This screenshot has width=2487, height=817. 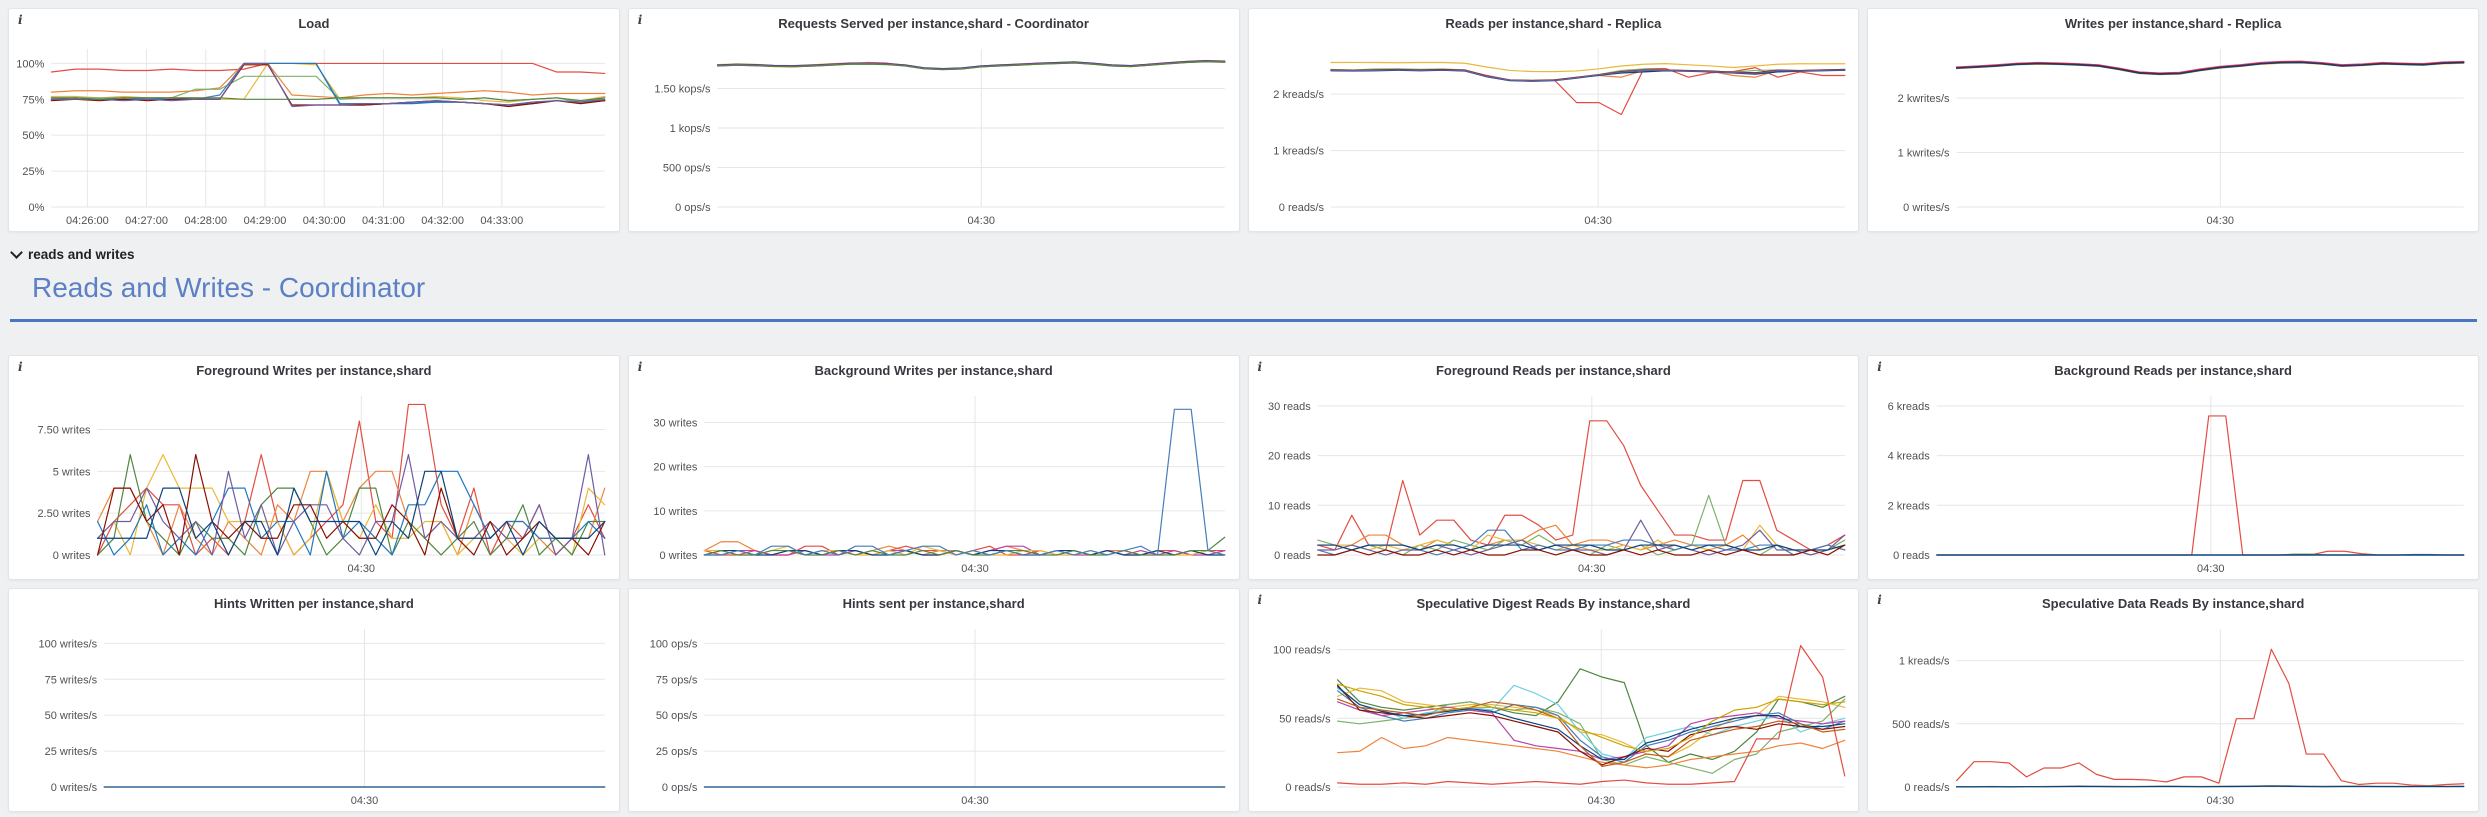 I want to click on x-tick-label: 04:31:00, so click(x=383, y=221).